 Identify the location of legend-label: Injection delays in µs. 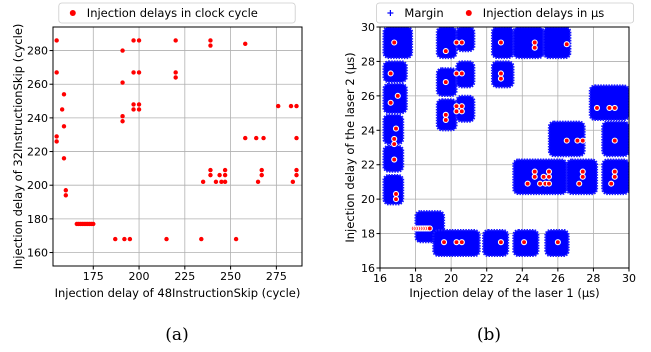
(543, 13).